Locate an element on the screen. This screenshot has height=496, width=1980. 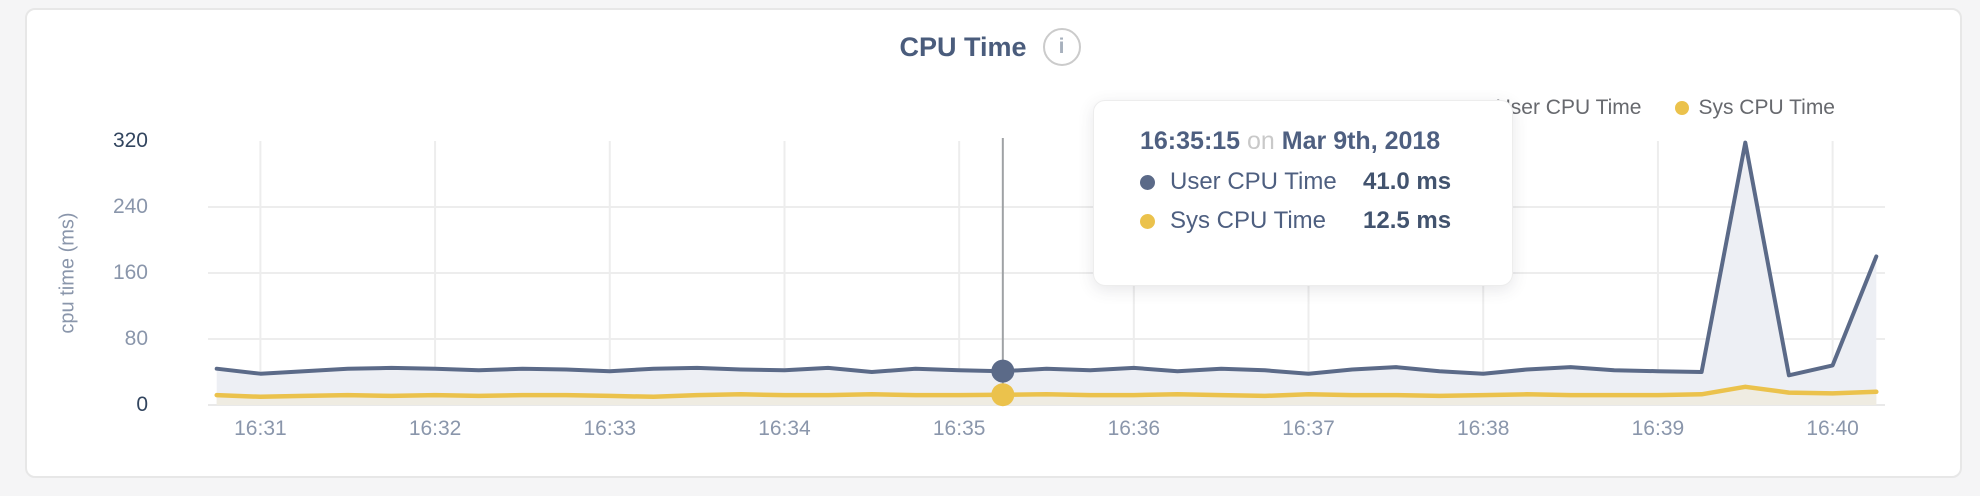
x-tick-label: 16:34 is located at coordinates (784, 428).